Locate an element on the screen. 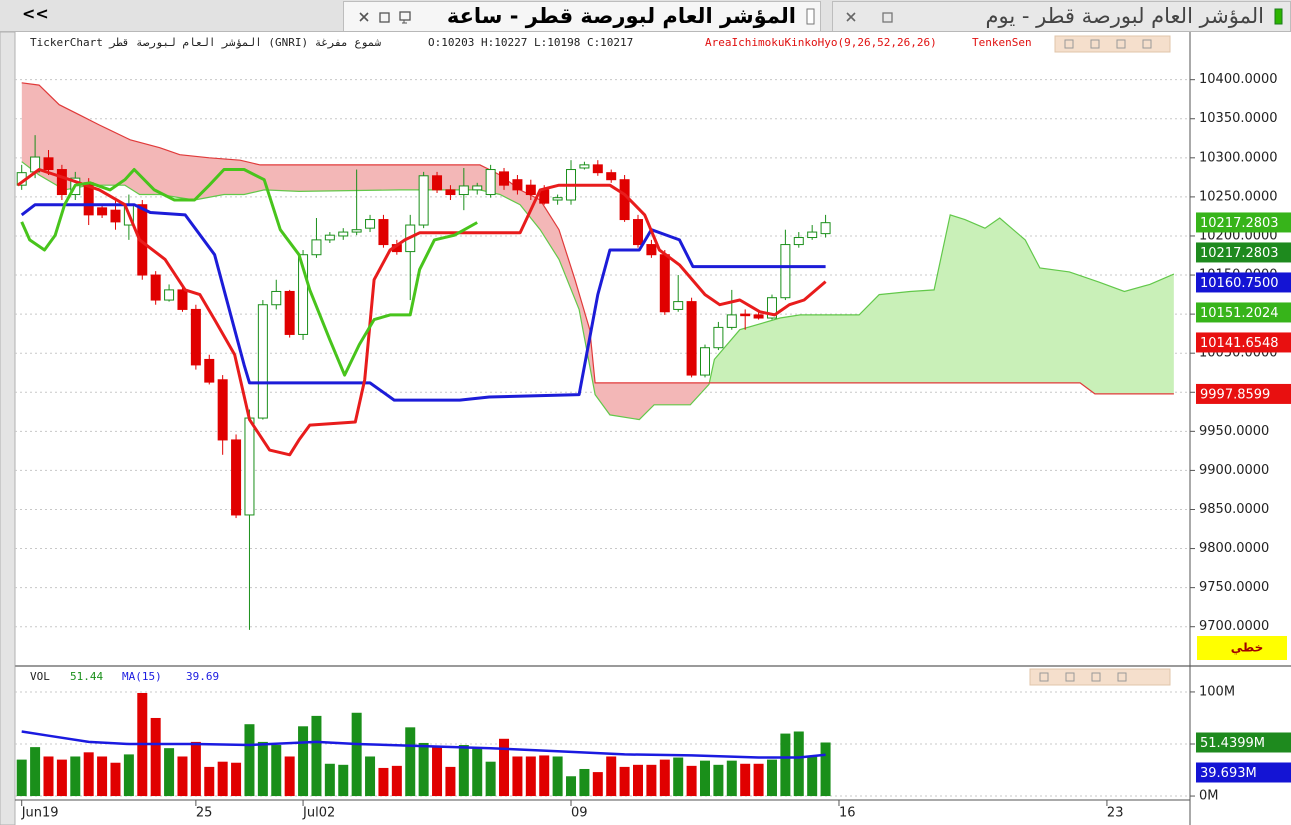  chart-style-box is located at coordinates (1242, 648).